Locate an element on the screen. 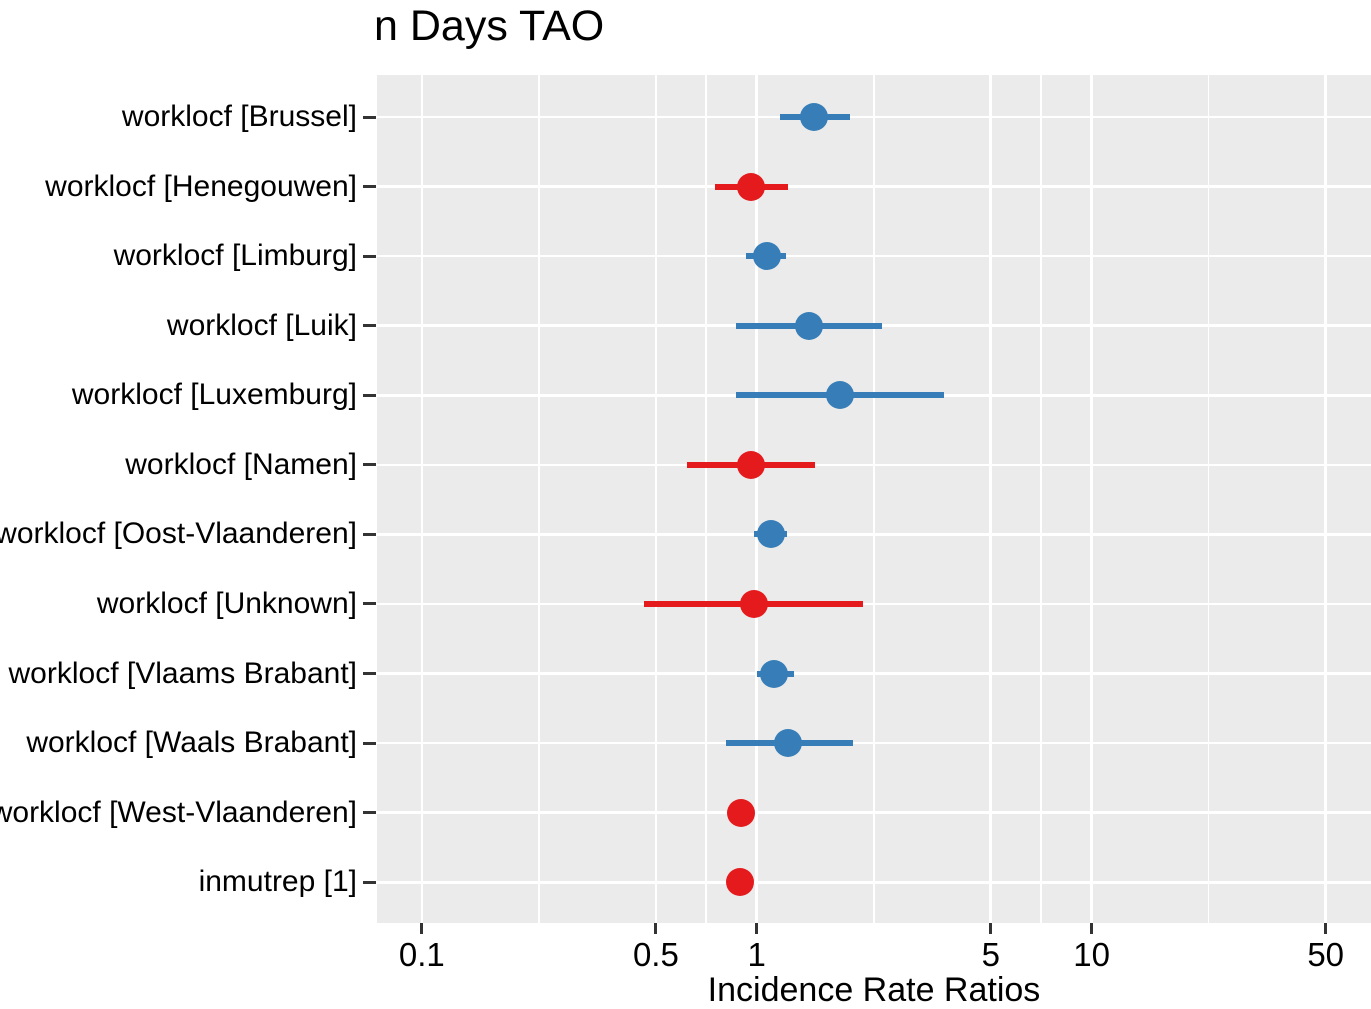  y-tick-label: worklocf [West-Vlaanderen] is located at coordinates (178, 812).